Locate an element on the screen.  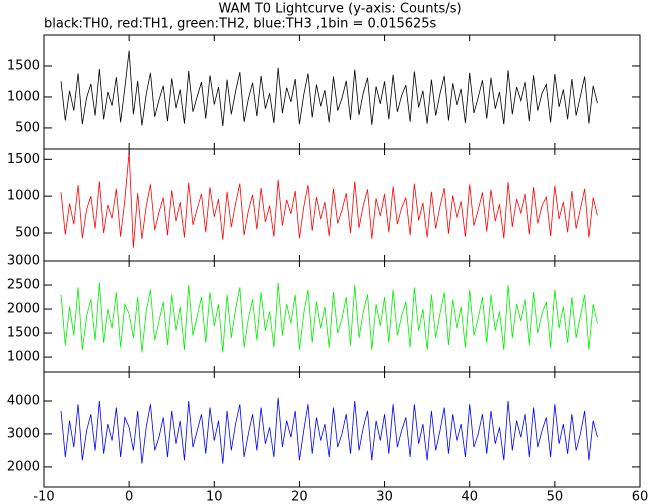
chart-title: WAM T0 Lightcurve (y-axis: Counts/s) is located at coordinates (339, 9).